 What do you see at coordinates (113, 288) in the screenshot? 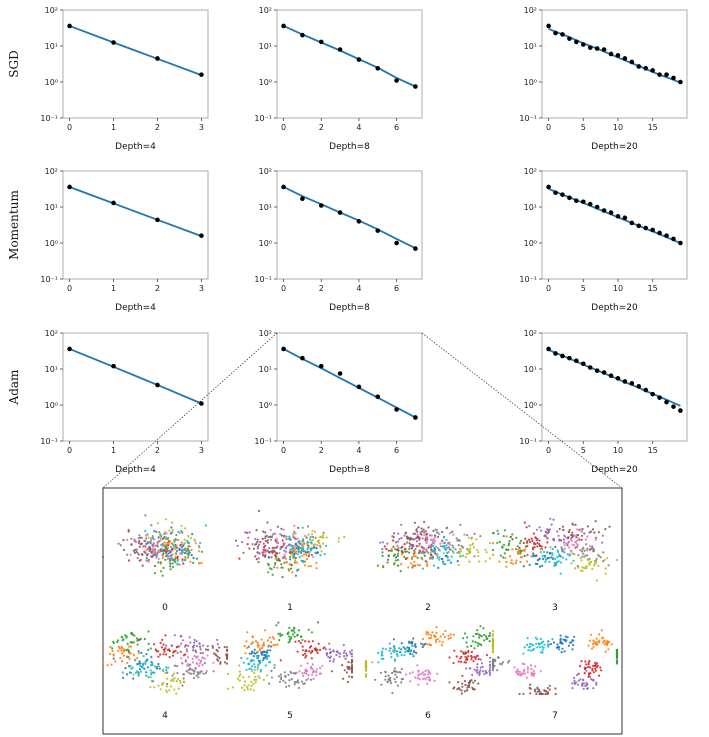
I see `x-tick-label: 1` at bounding box center [113, 288].